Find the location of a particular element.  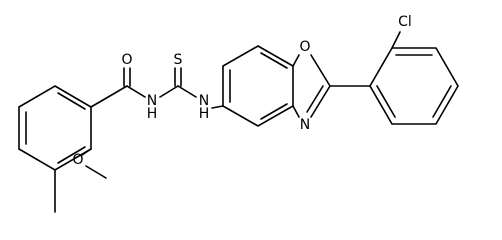

atom-label: S is located at coordinates (178, 60).